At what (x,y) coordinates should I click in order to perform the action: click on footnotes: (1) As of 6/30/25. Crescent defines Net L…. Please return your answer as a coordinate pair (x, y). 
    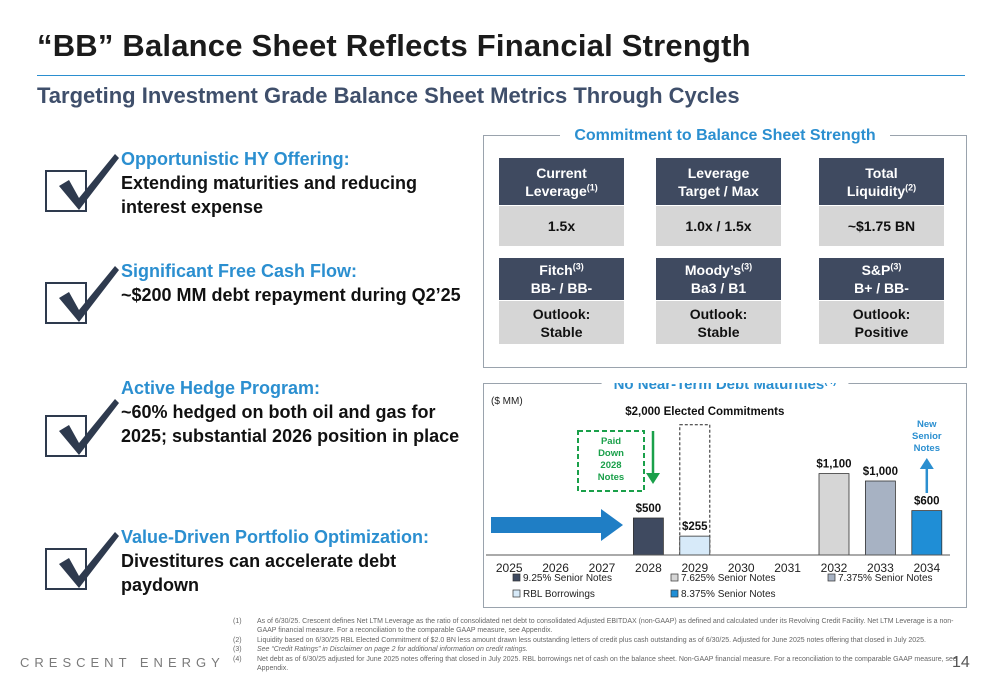
    Looking at the image, I should click on (598, 645).